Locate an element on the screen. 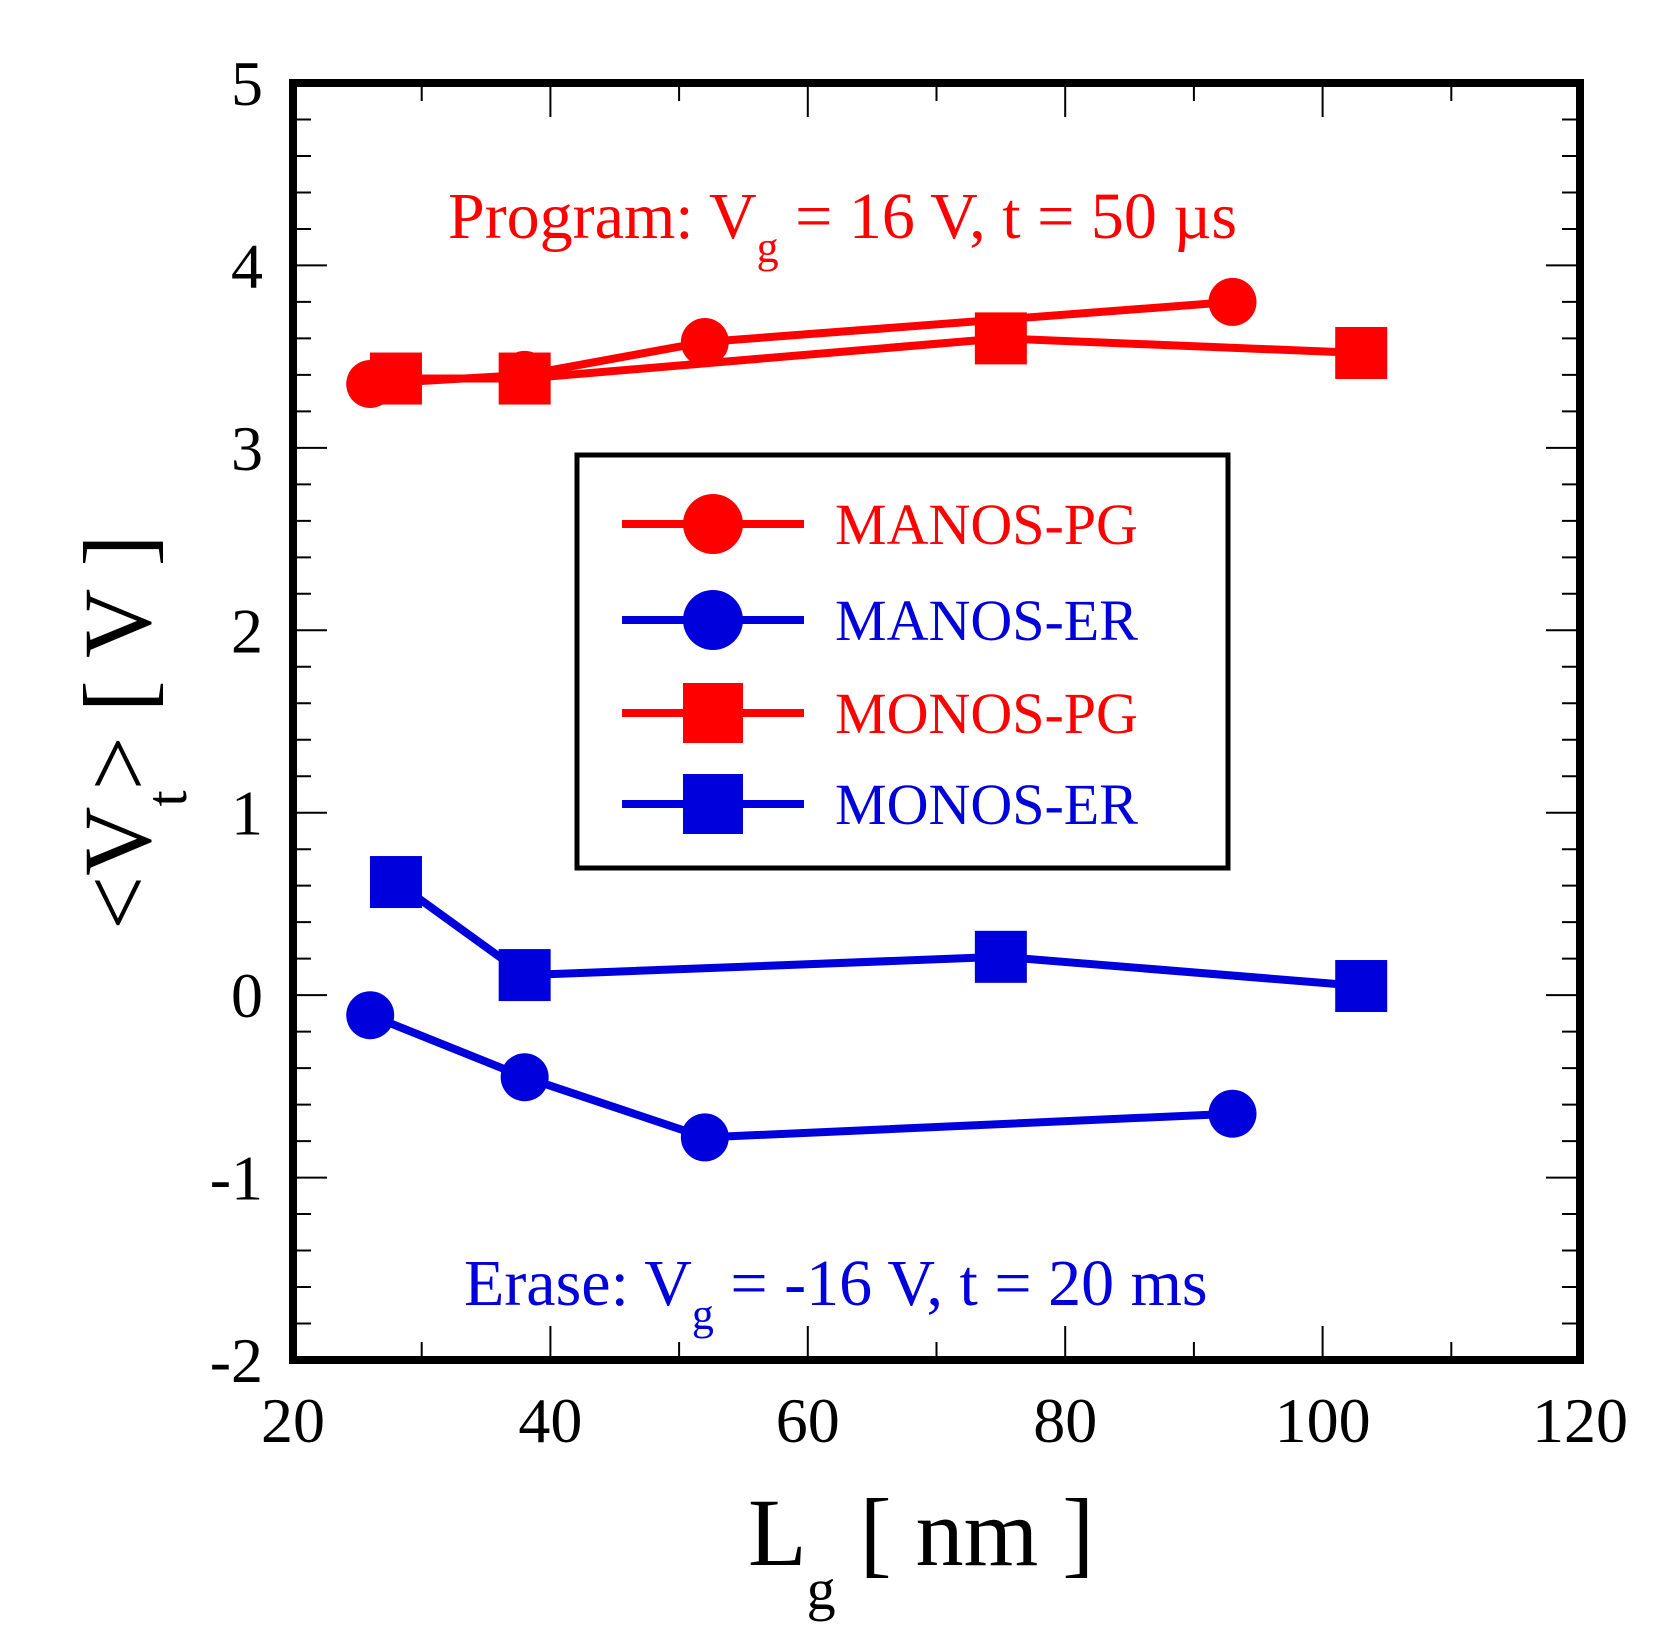 This screenshot has height=1634, width=1672. monos-pg-line is located at coordinates (879, 358).